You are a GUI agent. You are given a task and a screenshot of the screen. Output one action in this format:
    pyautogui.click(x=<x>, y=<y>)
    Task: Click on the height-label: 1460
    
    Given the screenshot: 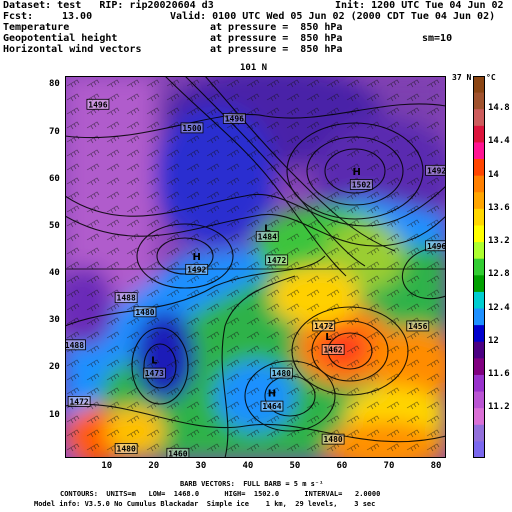 What is the action you would take?
    pyautogui.click(x=178, y=452)
    